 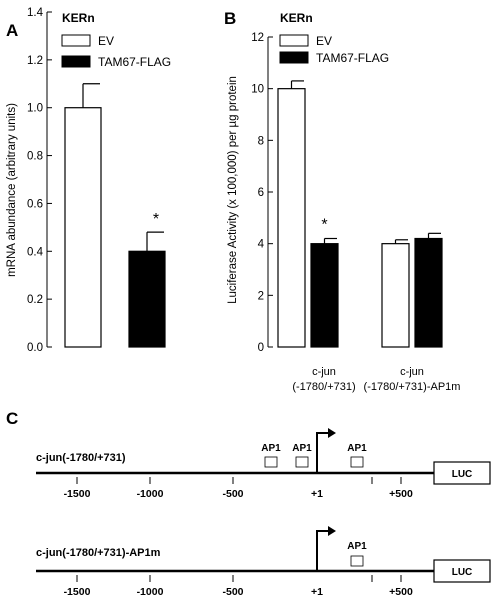 What do you see at coordinates (78, 18) in the screenshot?
I see `panel-a-legend-title: KERn` at bounding box center [78, 18].